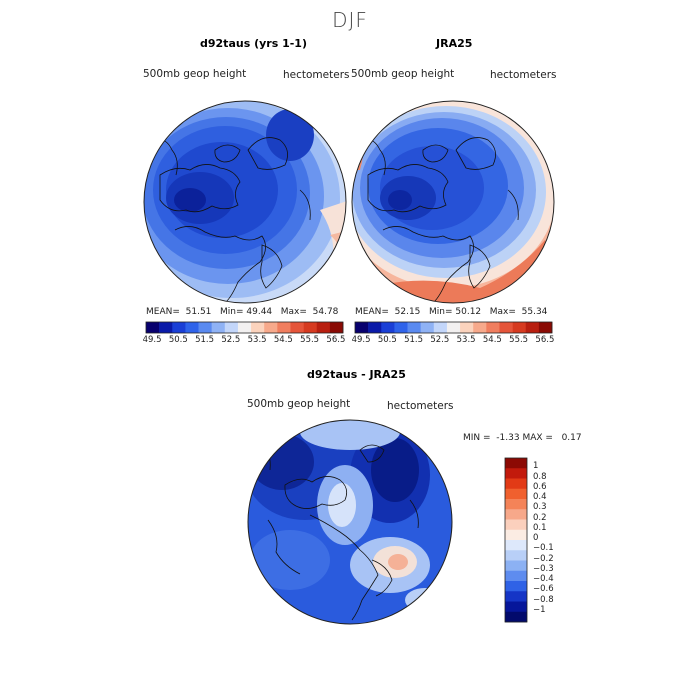  What do you see at coordinates (253, 43) in the screenshot?
I see `panel1-title: d92taus (yrs 1-1)` at bounding box center [253, 43].